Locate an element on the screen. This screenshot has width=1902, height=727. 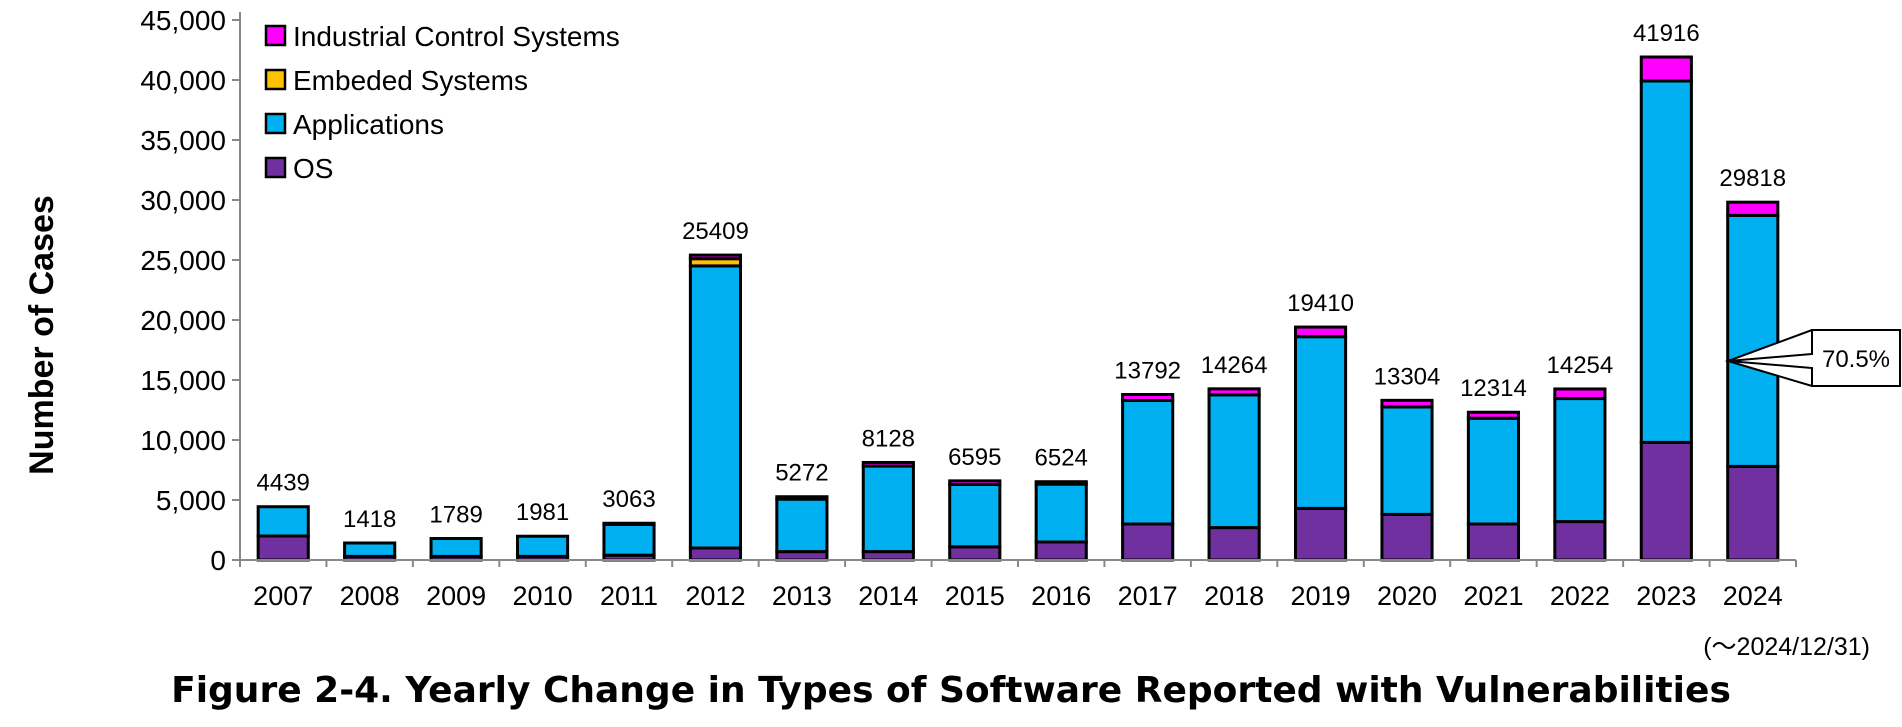
total-label: 29818 is located at coordinates (1752, 178).